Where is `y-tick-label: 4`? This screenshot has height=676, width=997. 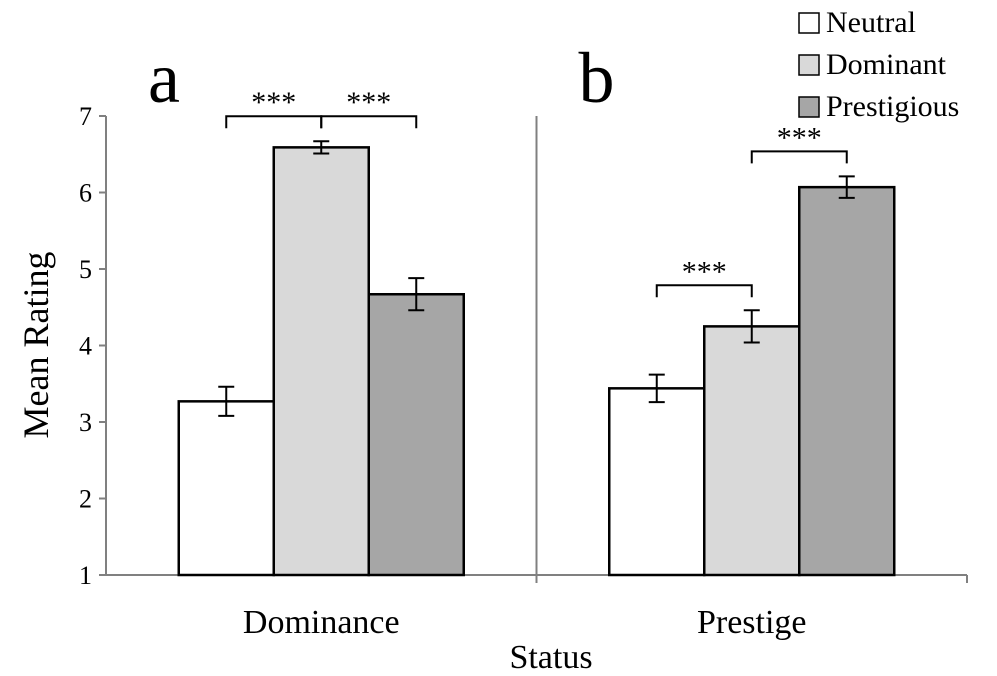
y-tick-label: 4 is located at coordinates (85, 346).